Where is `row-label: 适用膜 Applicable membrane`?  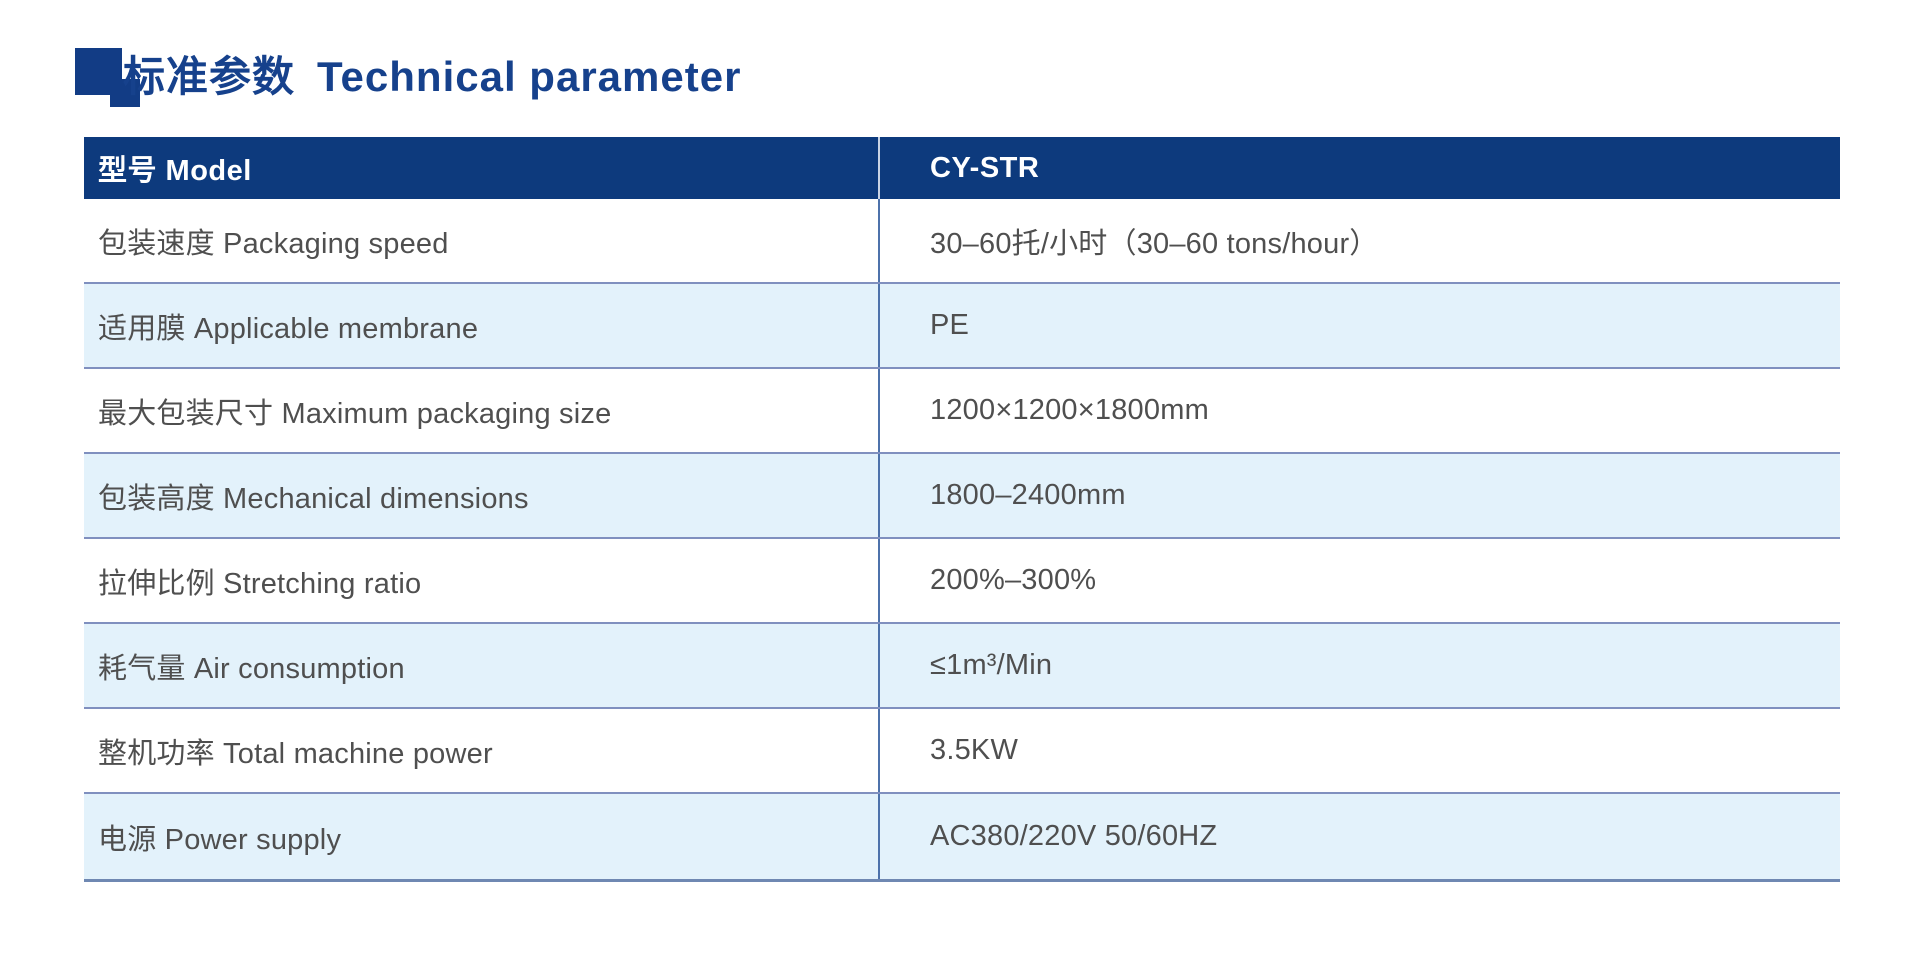
row-label: 适用膜 Applicable membrane is located at coordinates (288, 328).